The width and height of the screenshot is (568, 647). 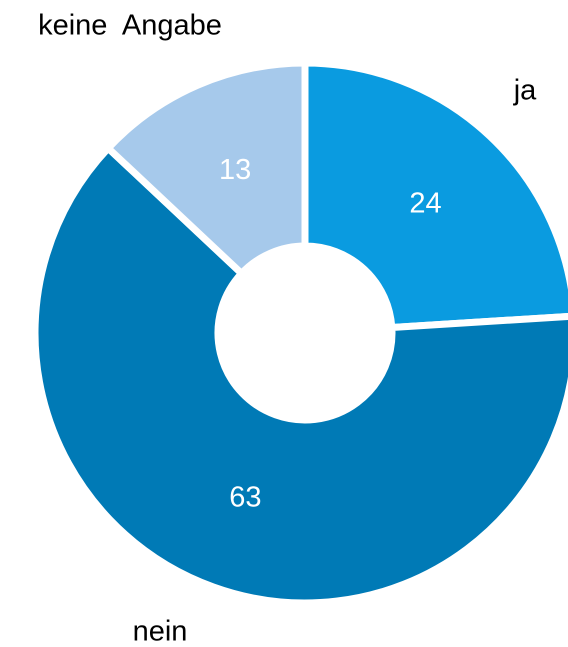 What do you see at coordinates (245, 497) in the screenshot?
I see `value-label: 63` at bounding box center [245, 497].